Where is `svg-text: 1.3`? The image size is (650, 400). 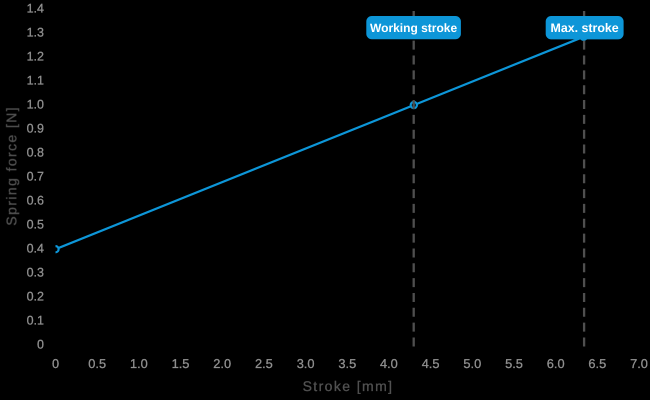
svg-text: 1.3 is located at coordinates (35, 33).